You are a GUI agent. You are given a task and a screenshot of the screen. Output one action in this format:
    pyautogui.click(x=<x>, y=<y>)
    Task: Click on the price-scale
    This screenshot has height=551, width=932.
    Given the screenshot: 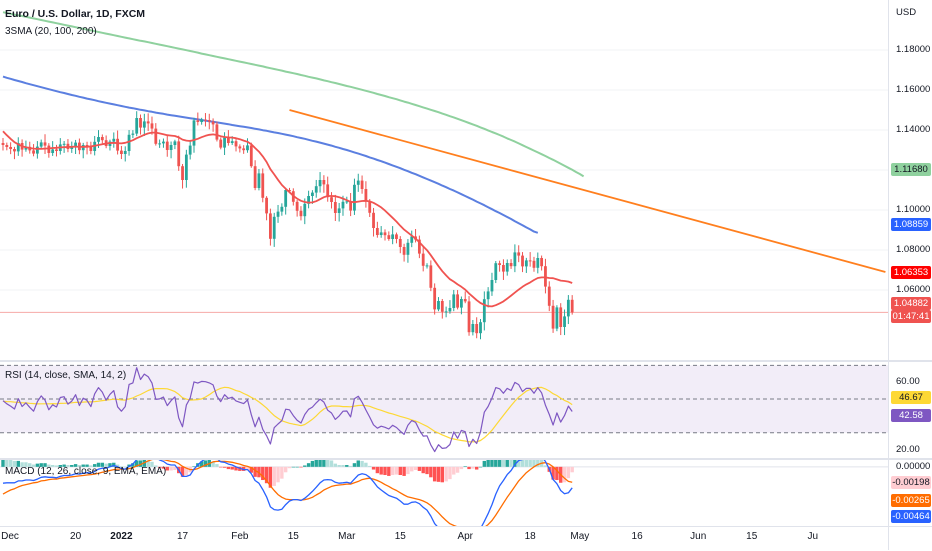 What is the action you would take?
    pyautogui.click(x=910, y=275)
    